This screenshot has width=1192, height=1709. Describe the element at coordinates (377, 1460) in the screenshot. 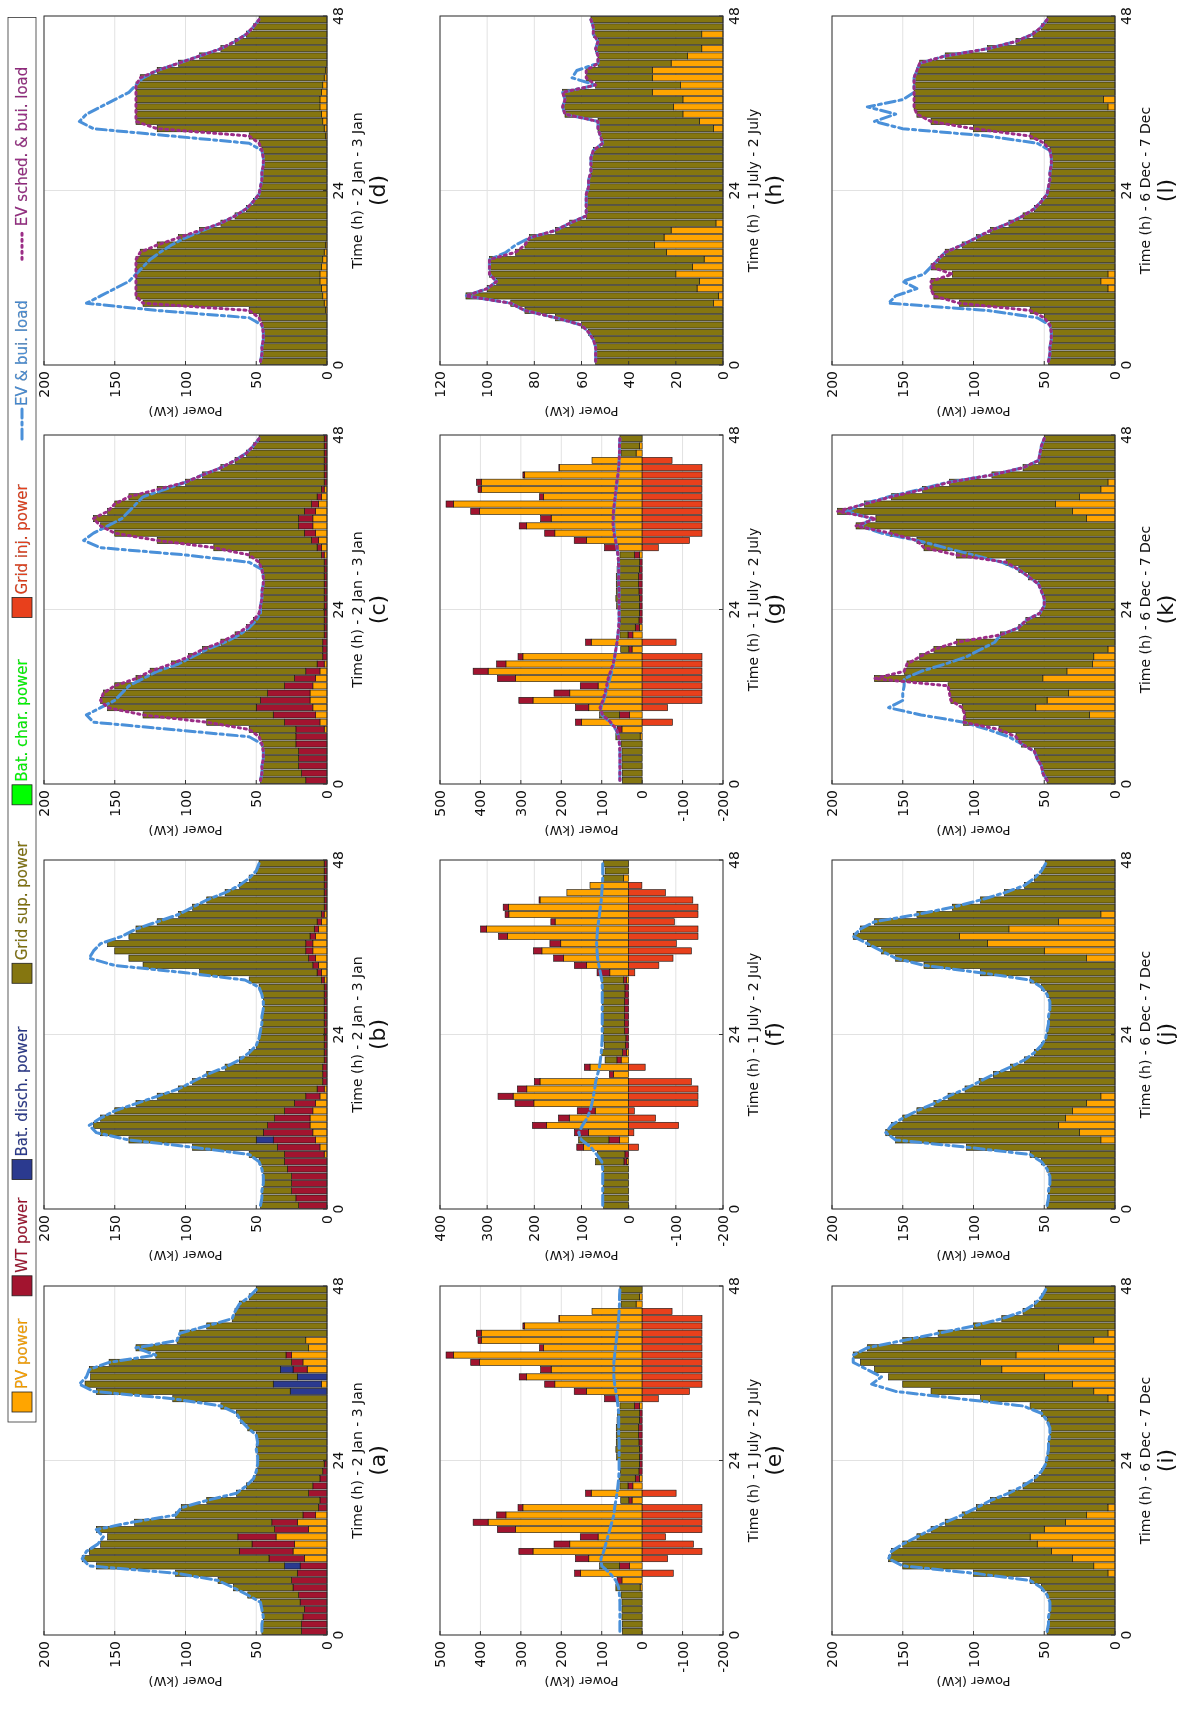

I see `text: (a)` at that location.